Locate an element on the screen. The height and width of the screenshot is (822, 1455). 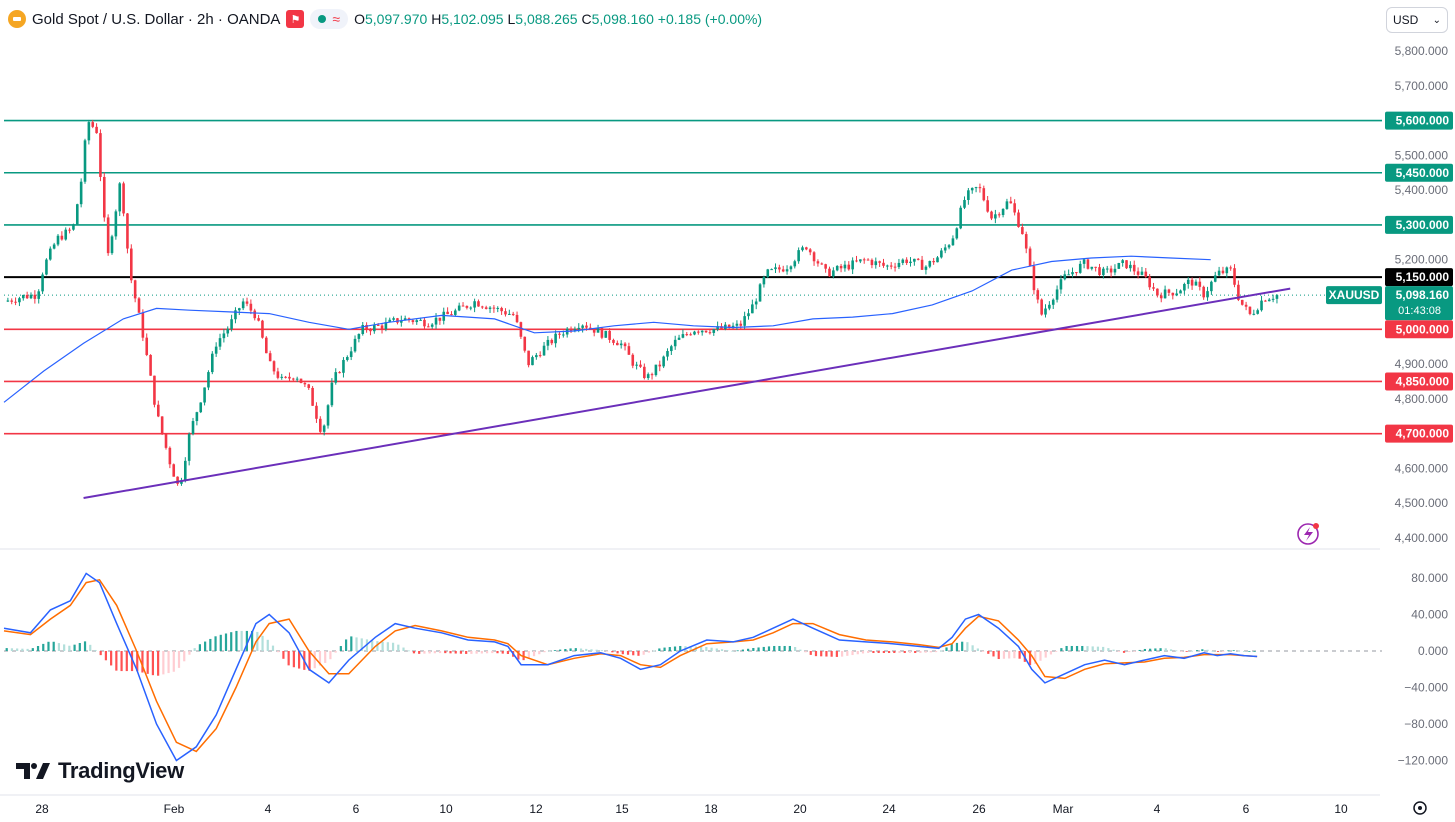
currency-selector: USD ⌄ is located at coordinates (1417, 20).